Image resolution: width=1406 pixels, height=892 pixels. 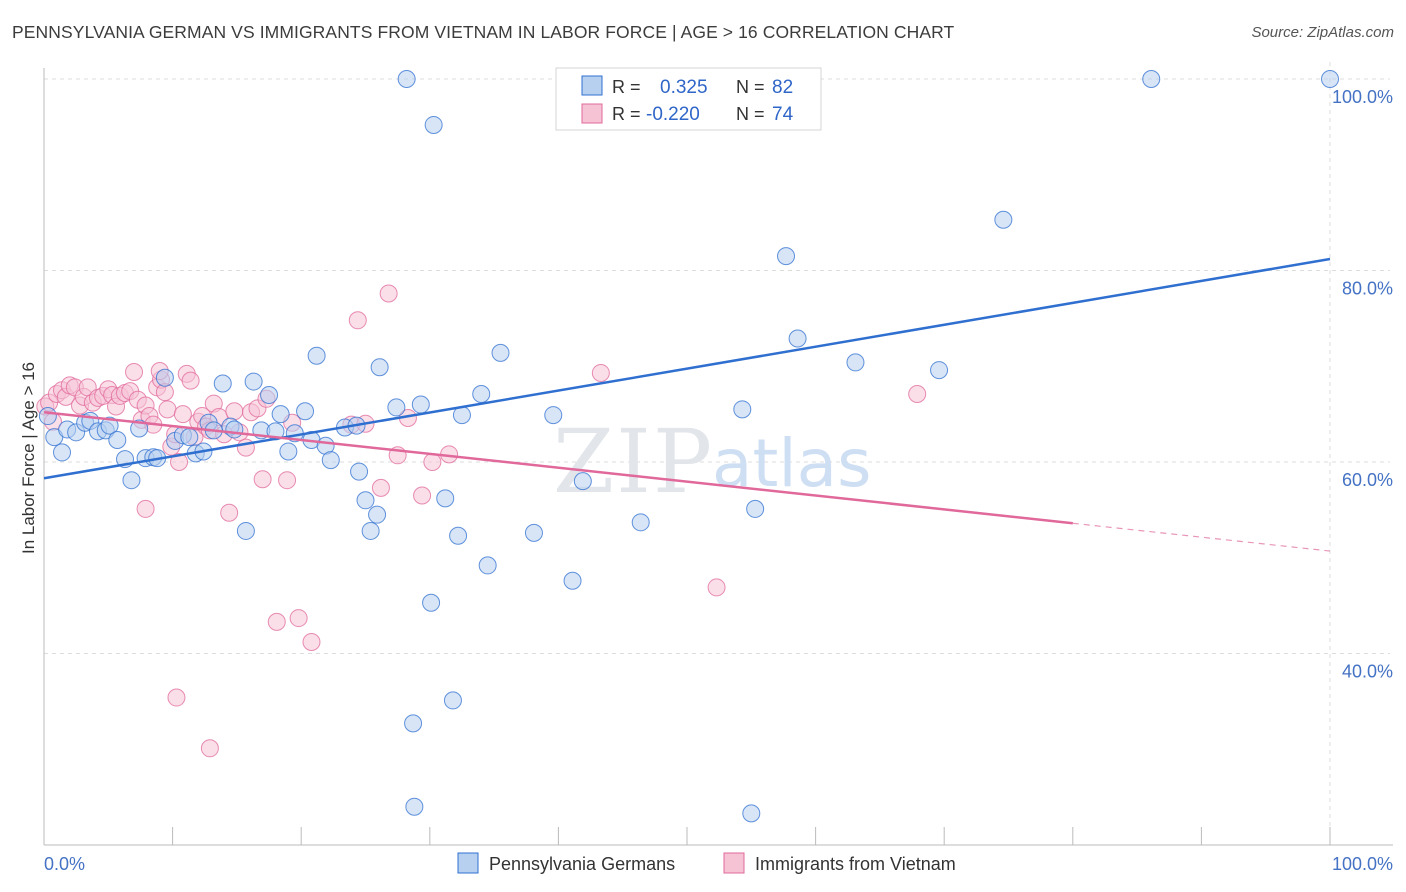 What do you see at coordinates (633, 461) in the screenshot?
I see `watermark-zip: ZIP` at bounding box center [633, 461].